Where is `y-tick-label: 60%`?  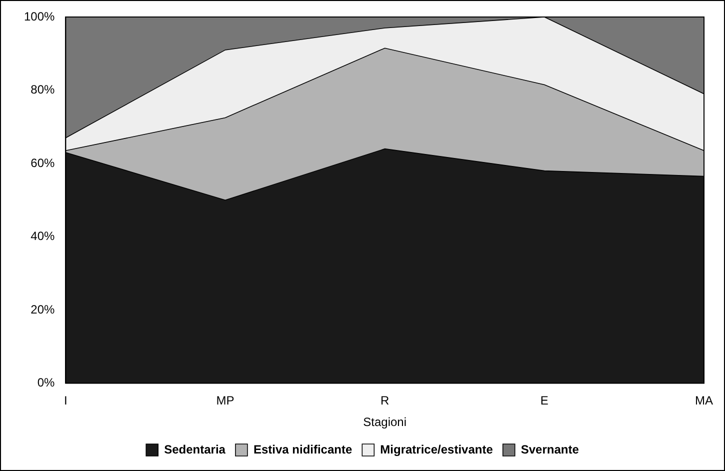 y-tick-label: 60% is located at coordinates (43, 163).